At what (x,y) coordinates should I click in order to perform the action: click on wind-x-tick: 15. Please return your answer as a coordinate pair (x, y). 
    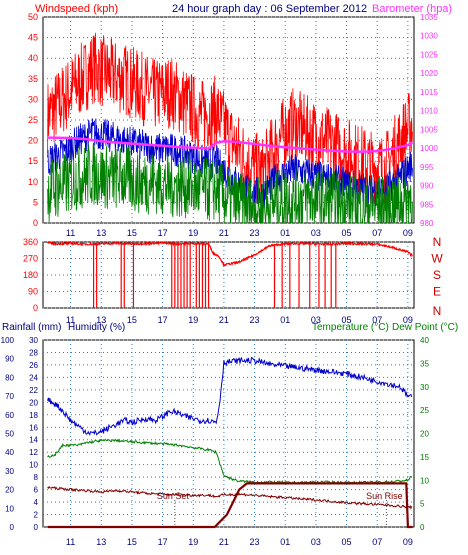
    Looking at the image, I should click on (132, 233).